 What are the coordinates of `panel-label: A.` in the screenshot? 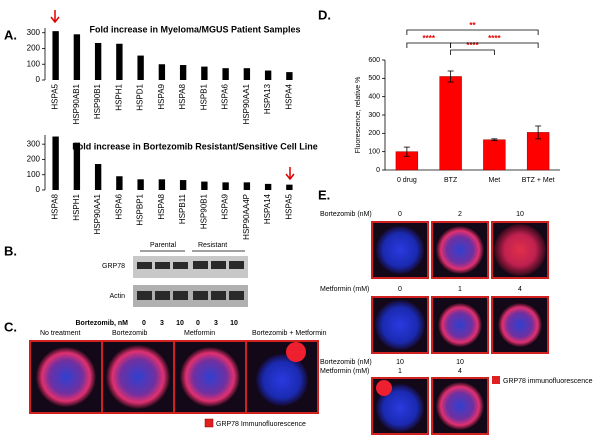 It's located at (10, 34).